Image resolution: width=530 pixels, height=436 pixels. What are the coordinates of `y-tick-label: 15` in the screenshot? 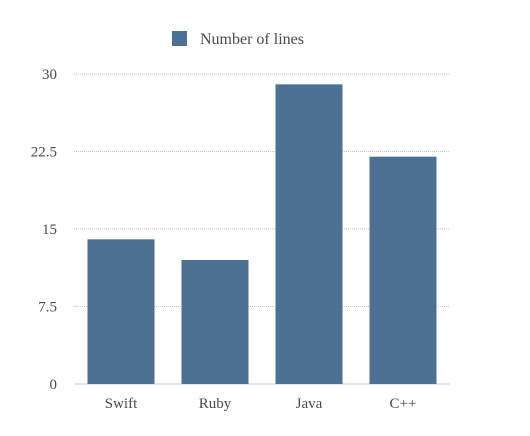 It's located at (49, 230).